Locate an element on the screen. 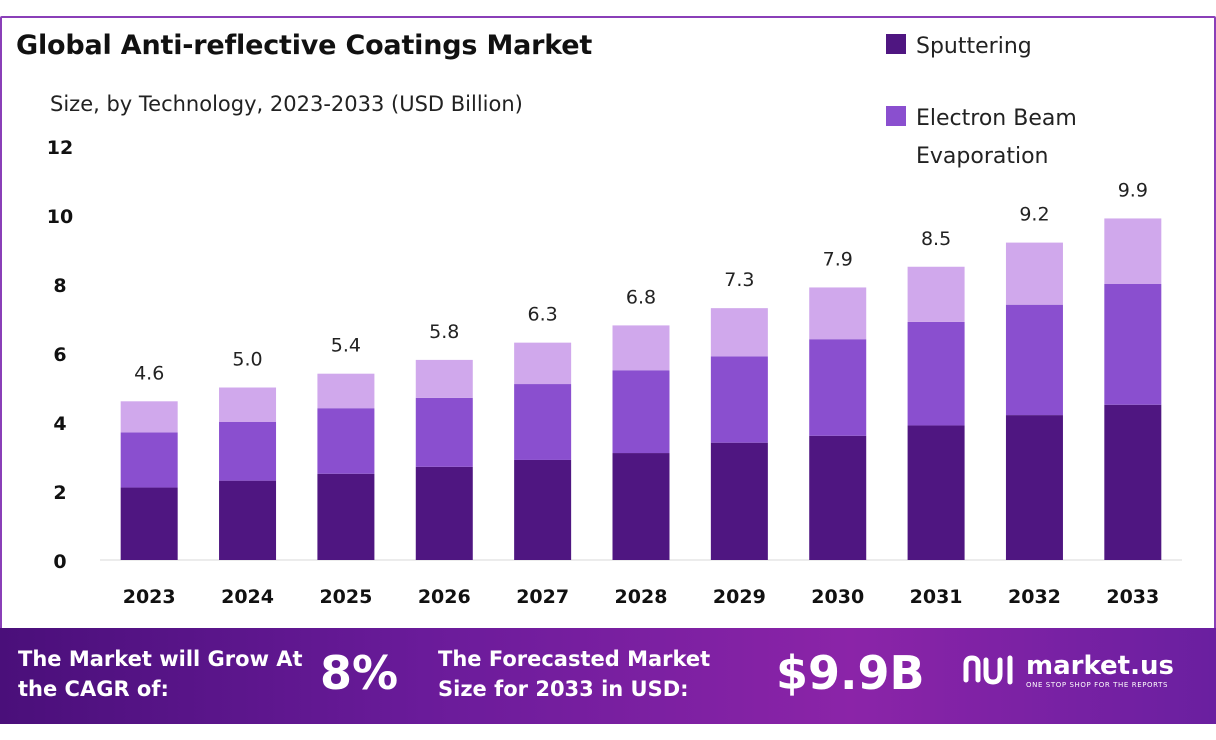 Image resolution: width=1216 pixels, height=740 pixels. bar-segment-1-2028 is located at coordinates (641, 506).